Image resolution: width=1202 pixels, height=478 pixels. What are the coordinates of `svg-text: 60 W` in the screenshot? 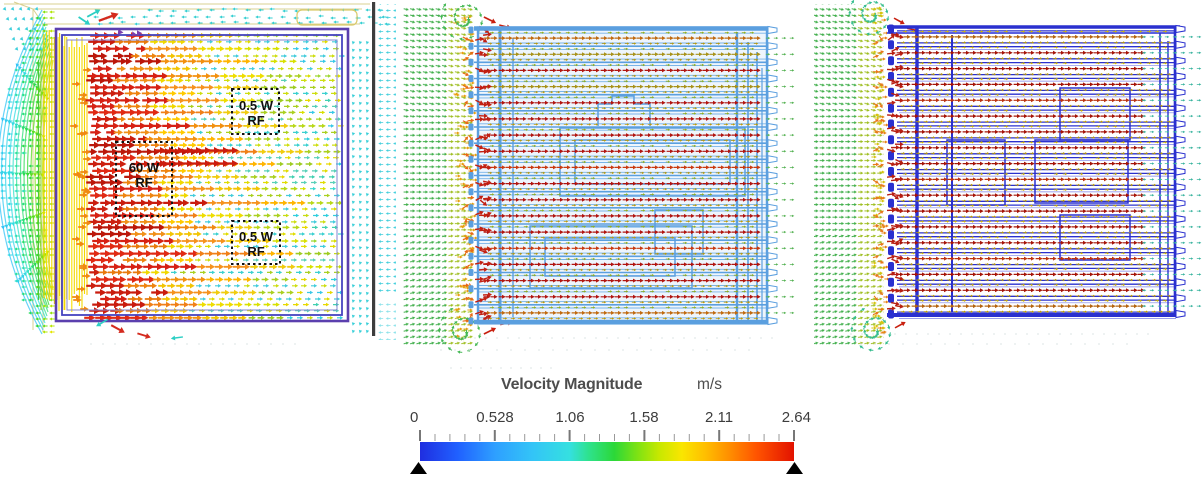 It's located at (144, 167).